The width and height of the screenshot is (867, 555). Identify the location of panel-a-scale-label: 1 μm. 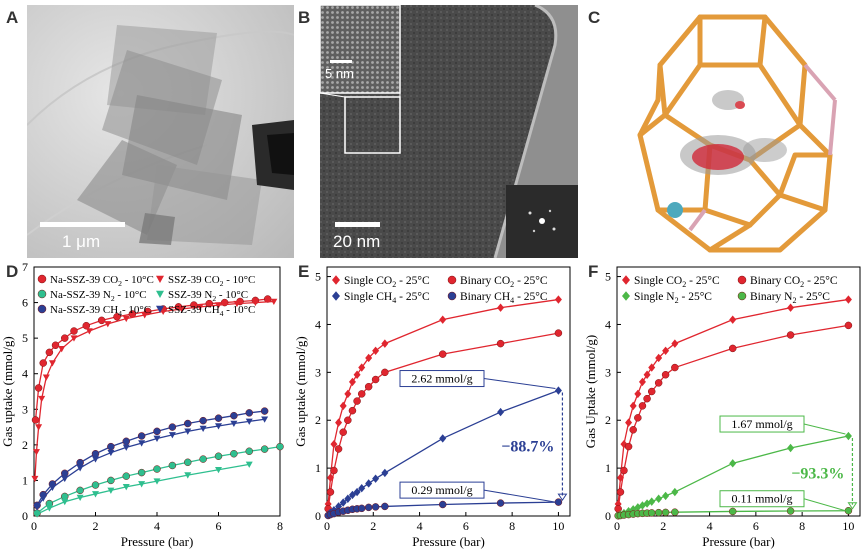
(81, 241).